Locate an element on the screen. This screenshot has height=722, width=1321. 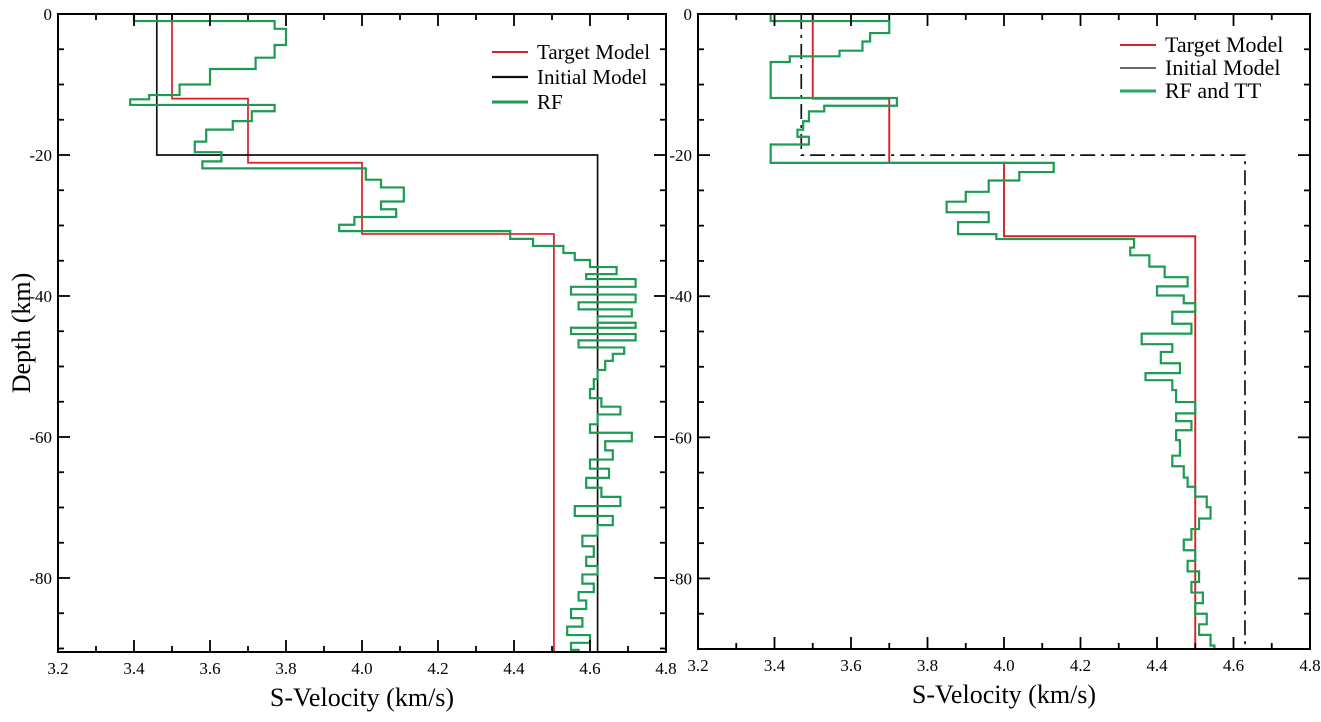
legend-label: RF is located at coordinates (550, 102).